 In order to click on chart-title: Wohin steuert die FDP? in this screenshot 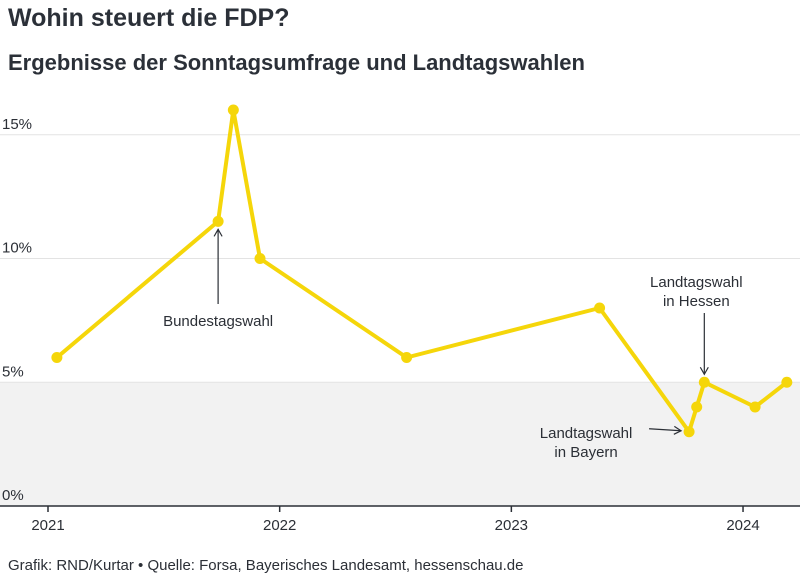, I will do `click(149, 18)`.